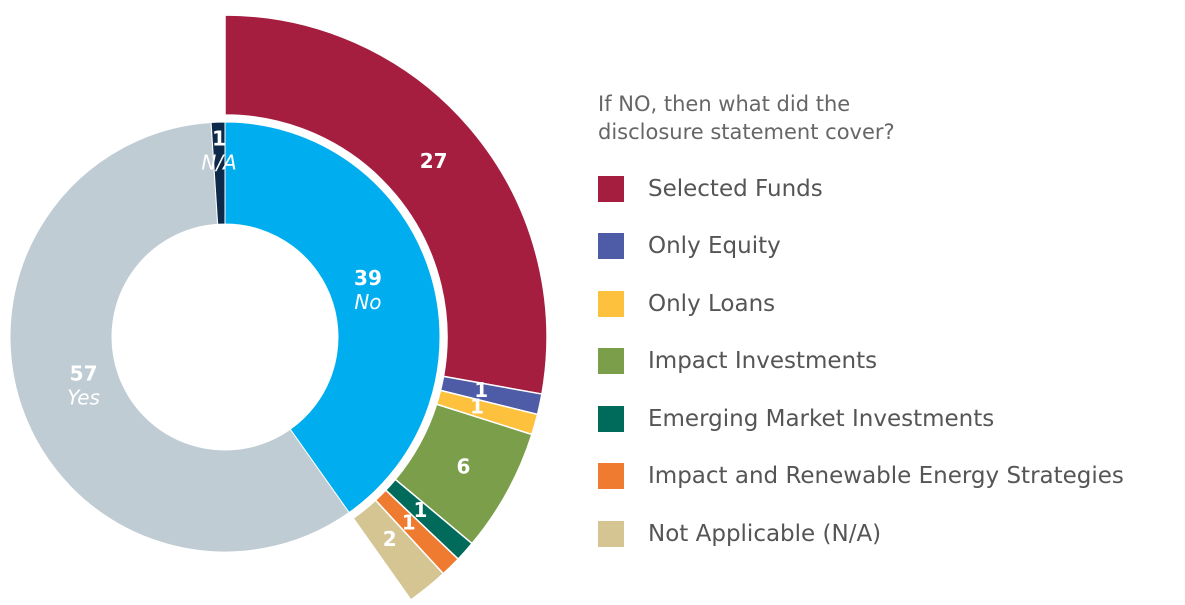 This screenshot has width=1185, height=605. What do you see at coordinates (84, 374) in the screenshot?
I see `data-label: 57` at bounding box center [84, 374].